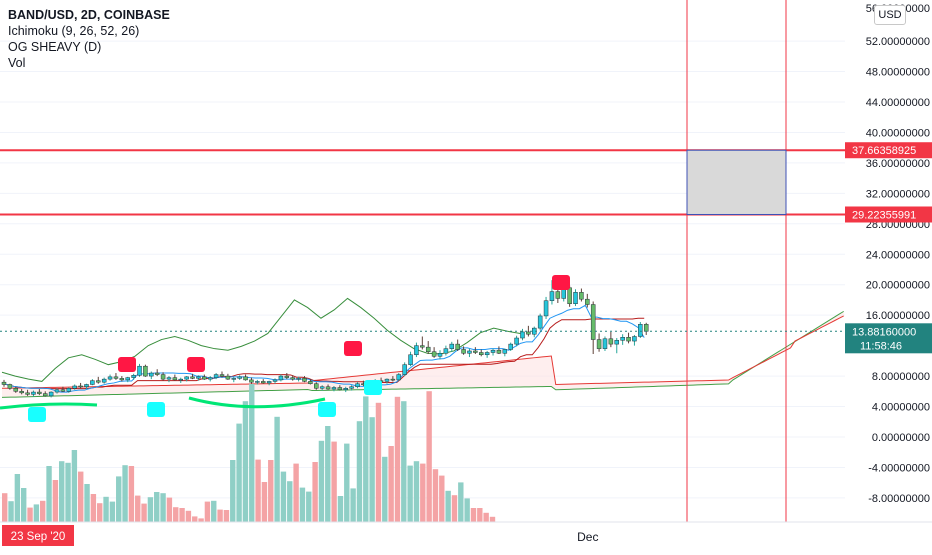 The height and width of the screenshot is (555, 932). Describe the element at coordinates (898, 73) in the screenshot. I see `price-tick-label: 48.00000000` at that location.